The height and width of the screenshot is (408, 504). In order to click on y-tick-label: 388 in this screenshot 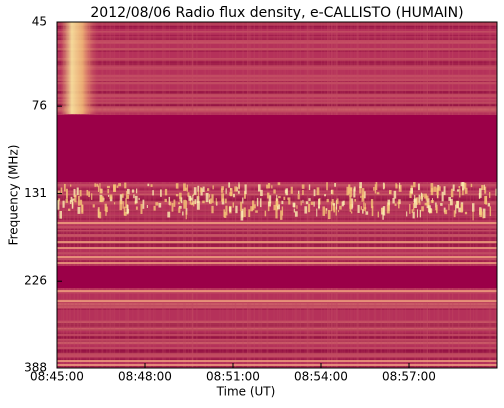, I will do `click(35, 368)`.